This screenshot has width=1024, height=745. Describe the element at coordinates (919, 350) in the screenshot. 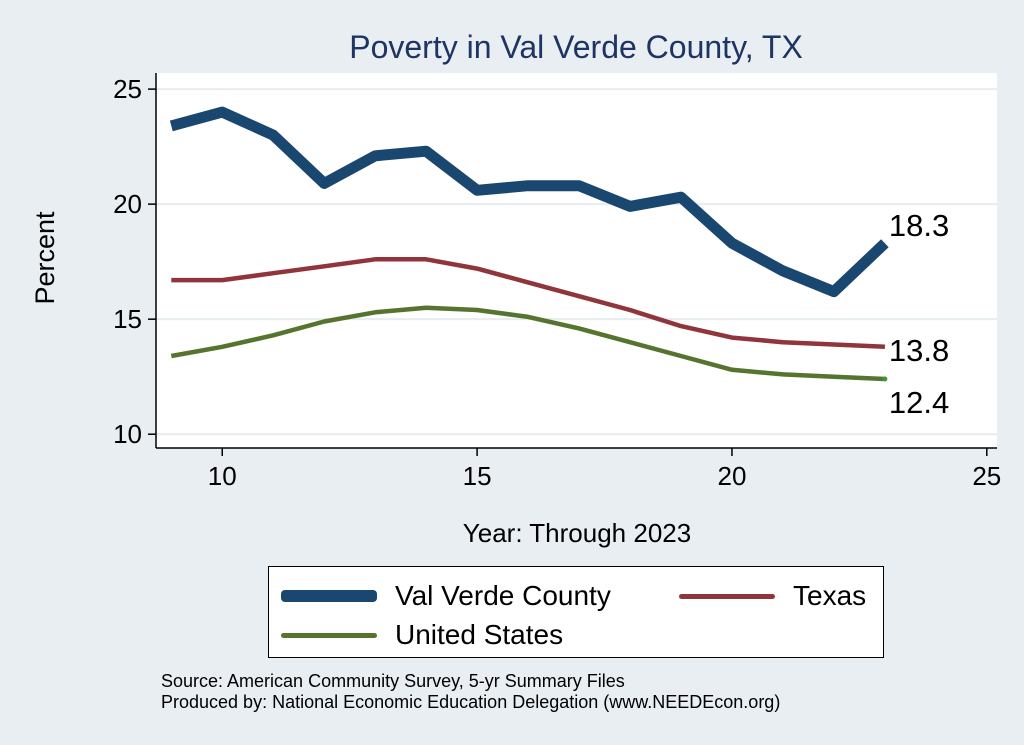

I see `end-label-texas: 13.8` at that location.